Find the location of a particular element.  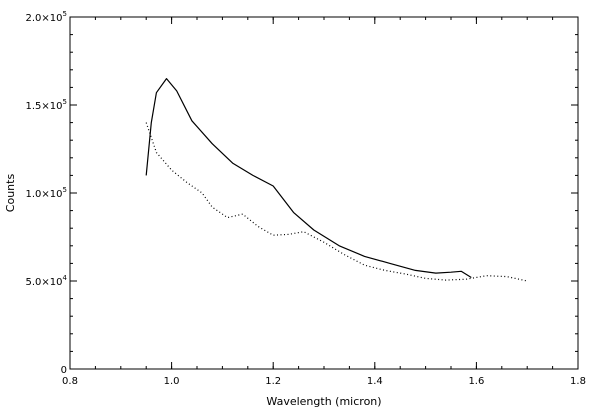

y-tick-label: 2.0×10⁵ is located at coordinates (46, 17).